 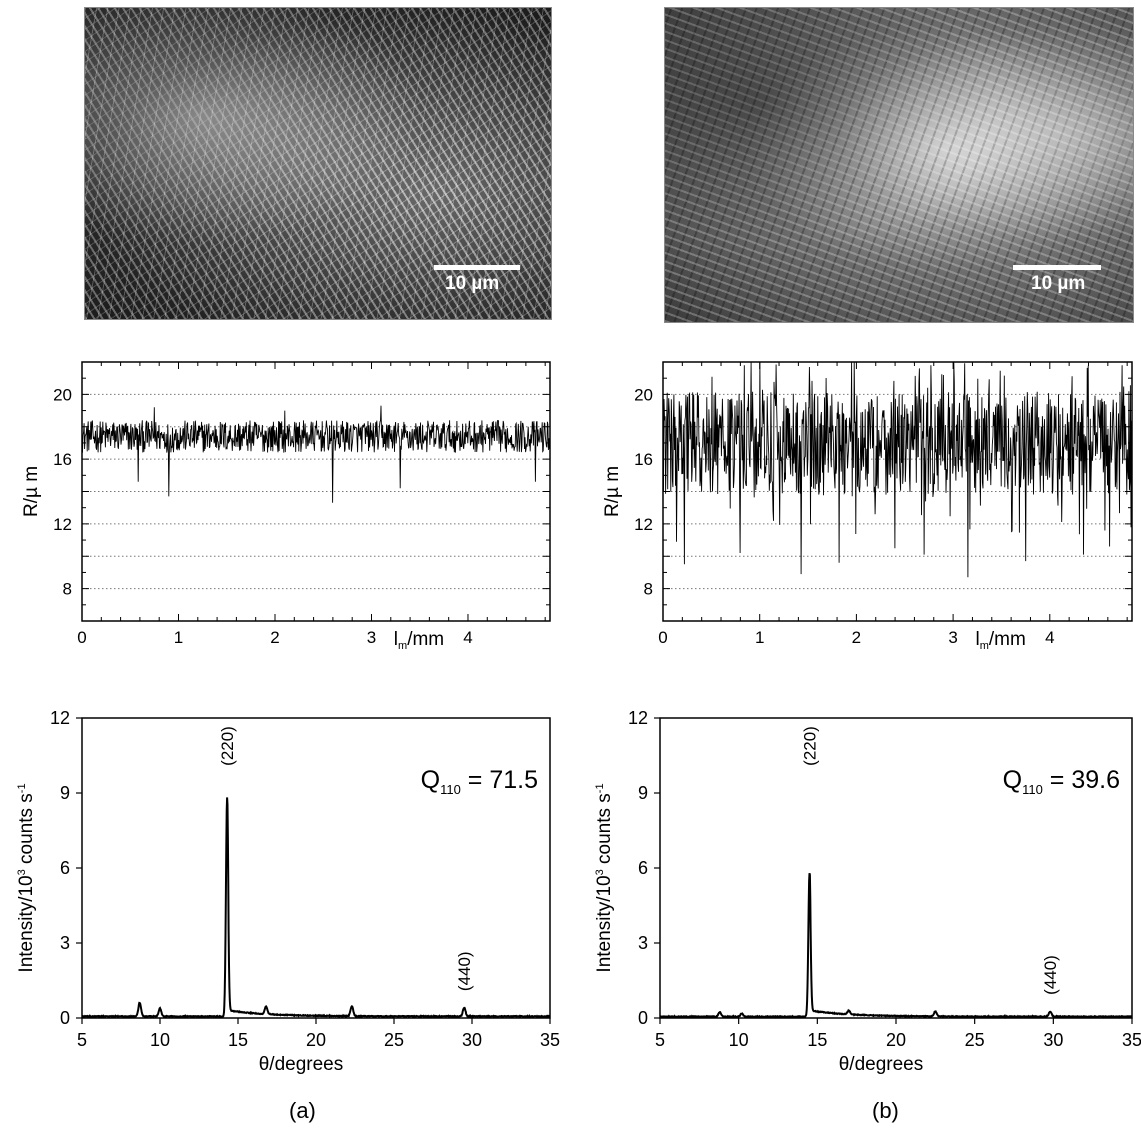 I want to click on texture-coefficient-annotation: Q110 = 71.5, so click(x=479, y=781).